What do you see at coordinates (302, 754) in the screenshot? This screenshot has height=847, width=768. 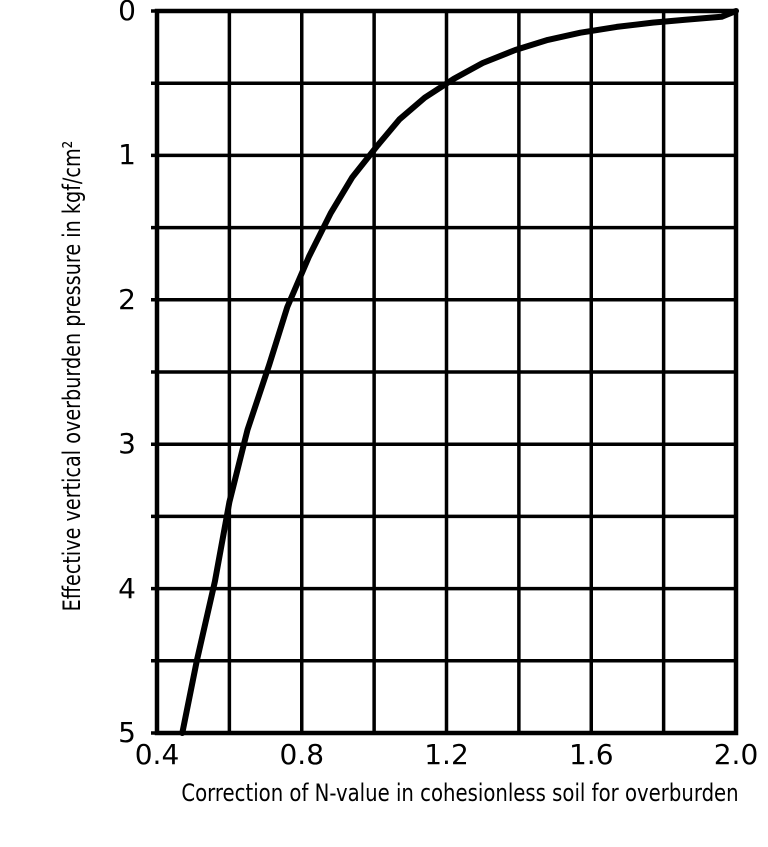 I see `x-tick-label: 0.8` at bounding box center [302, 754].